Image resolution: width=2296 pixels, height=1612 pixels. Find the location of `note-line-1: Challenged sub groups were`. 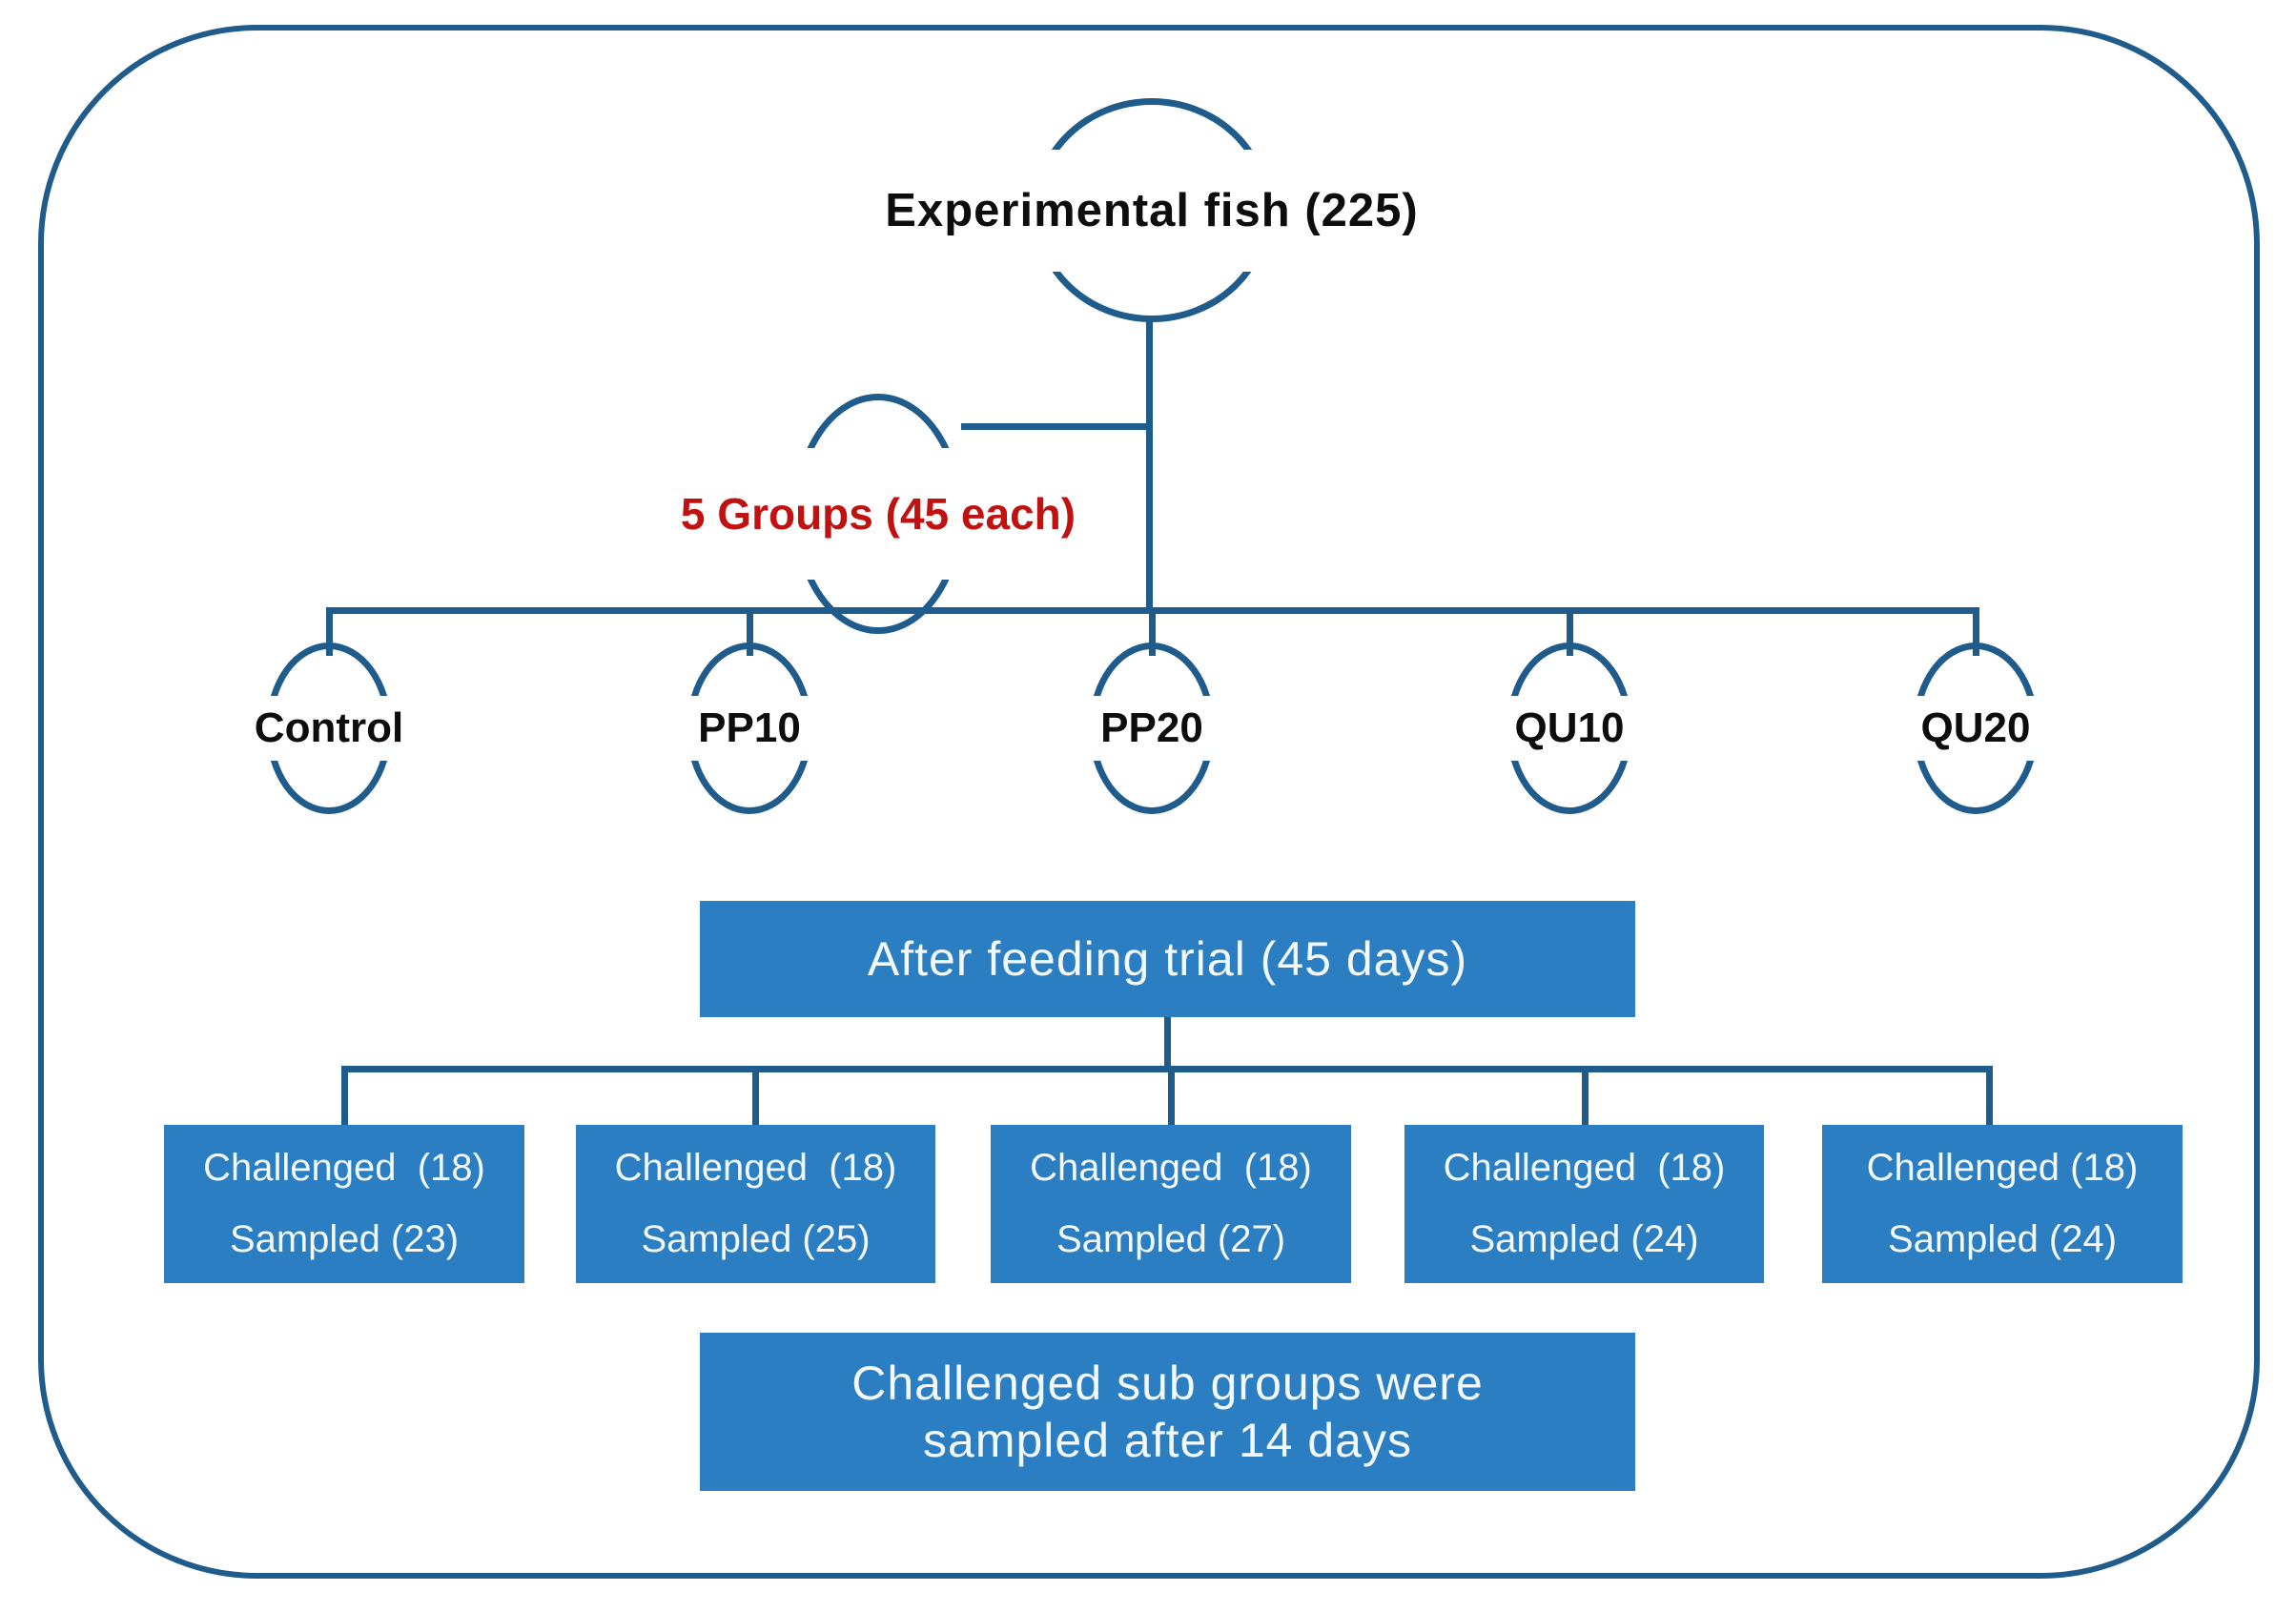

note-line-1: Challenged sub groups were is located at coordinates (1167, 1383).